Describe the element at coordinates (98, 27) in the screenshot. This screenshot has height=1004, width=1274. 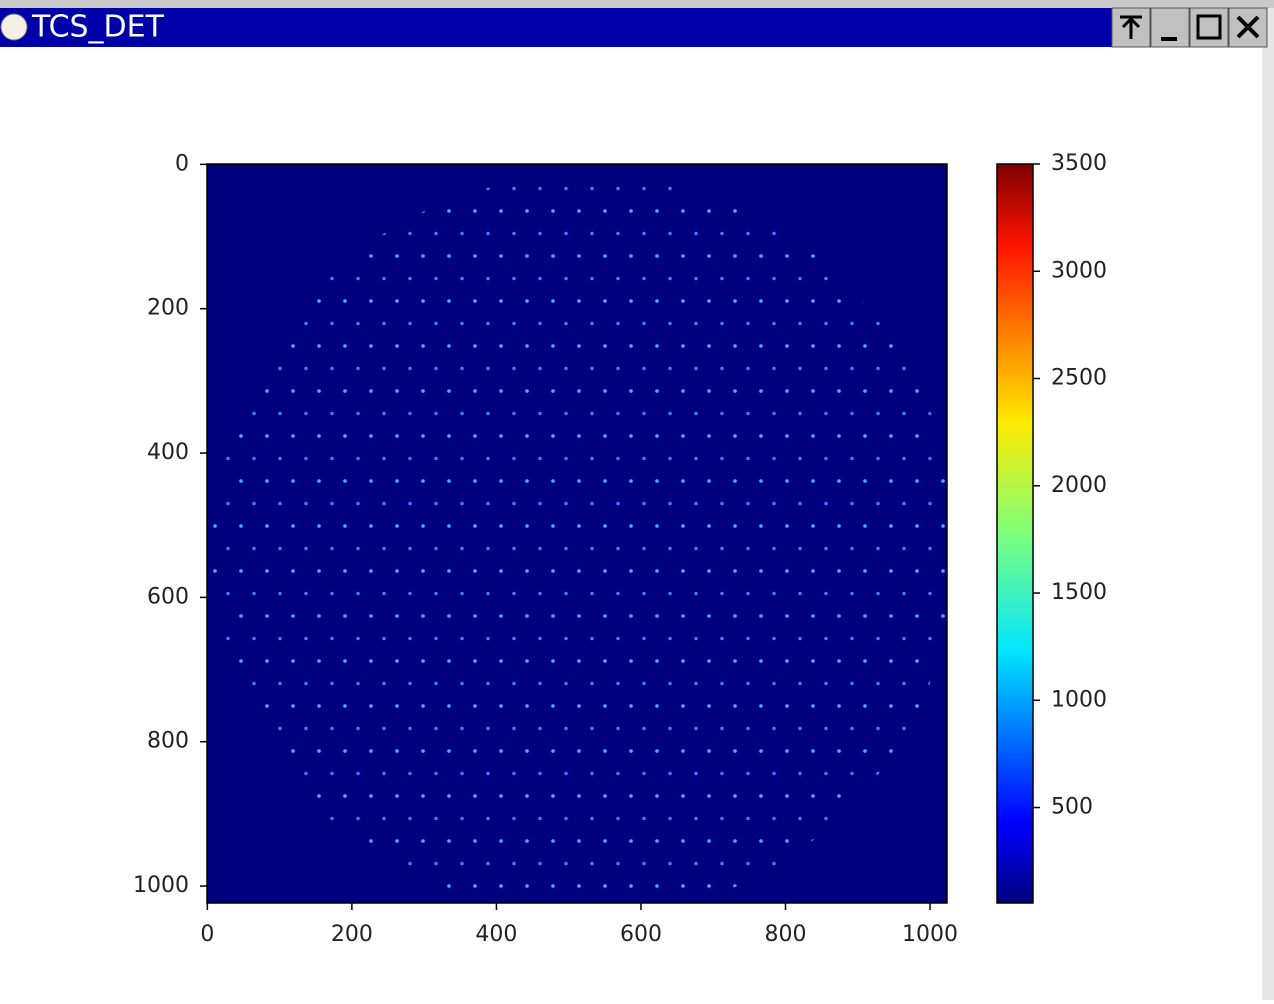
I see `window-title: TCS_DET` at that location.